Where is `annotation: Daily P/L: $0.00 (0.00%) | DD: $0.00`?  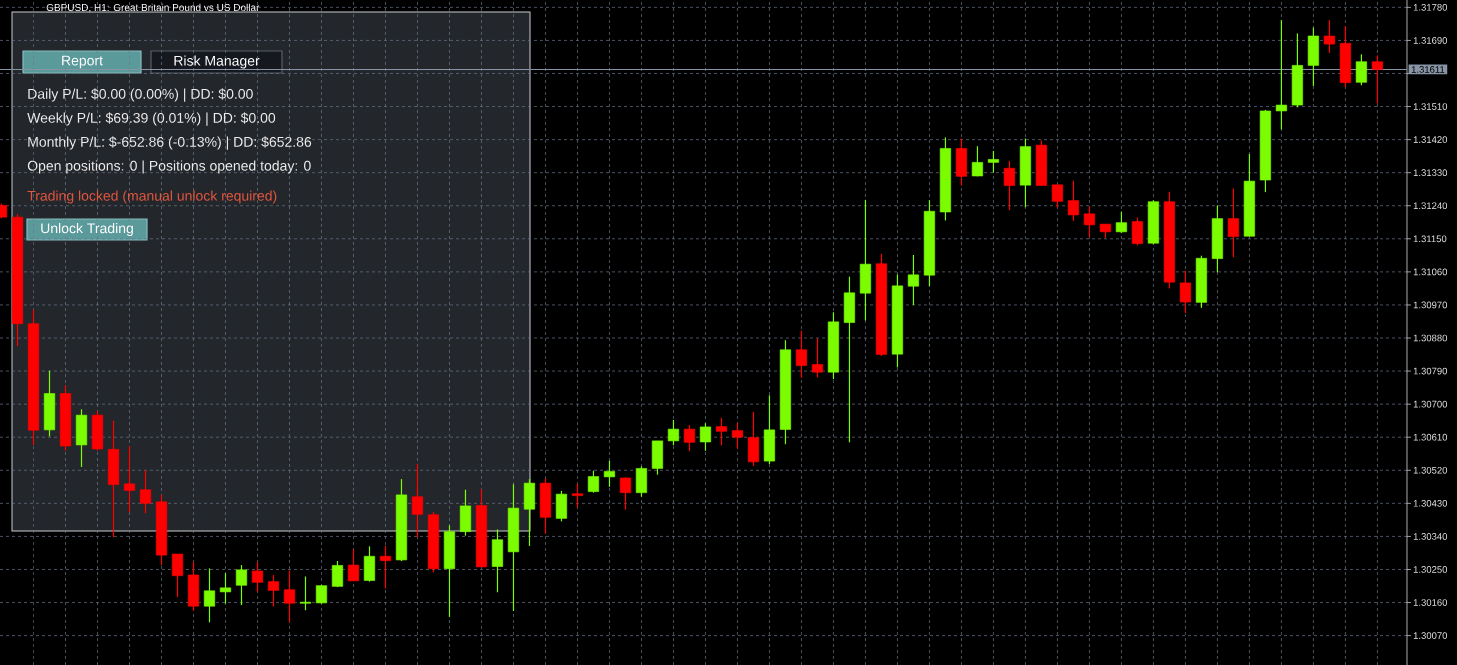 annotation: Daily P/L: $0.00 (0.00%) | DD: $0.00 is located at coordinates (140, 95).